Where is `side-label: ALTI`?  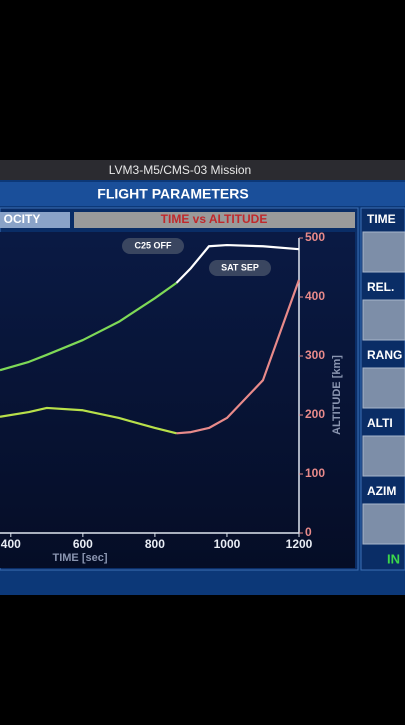 side-label: ALTI is located at coordinates (380, 423).